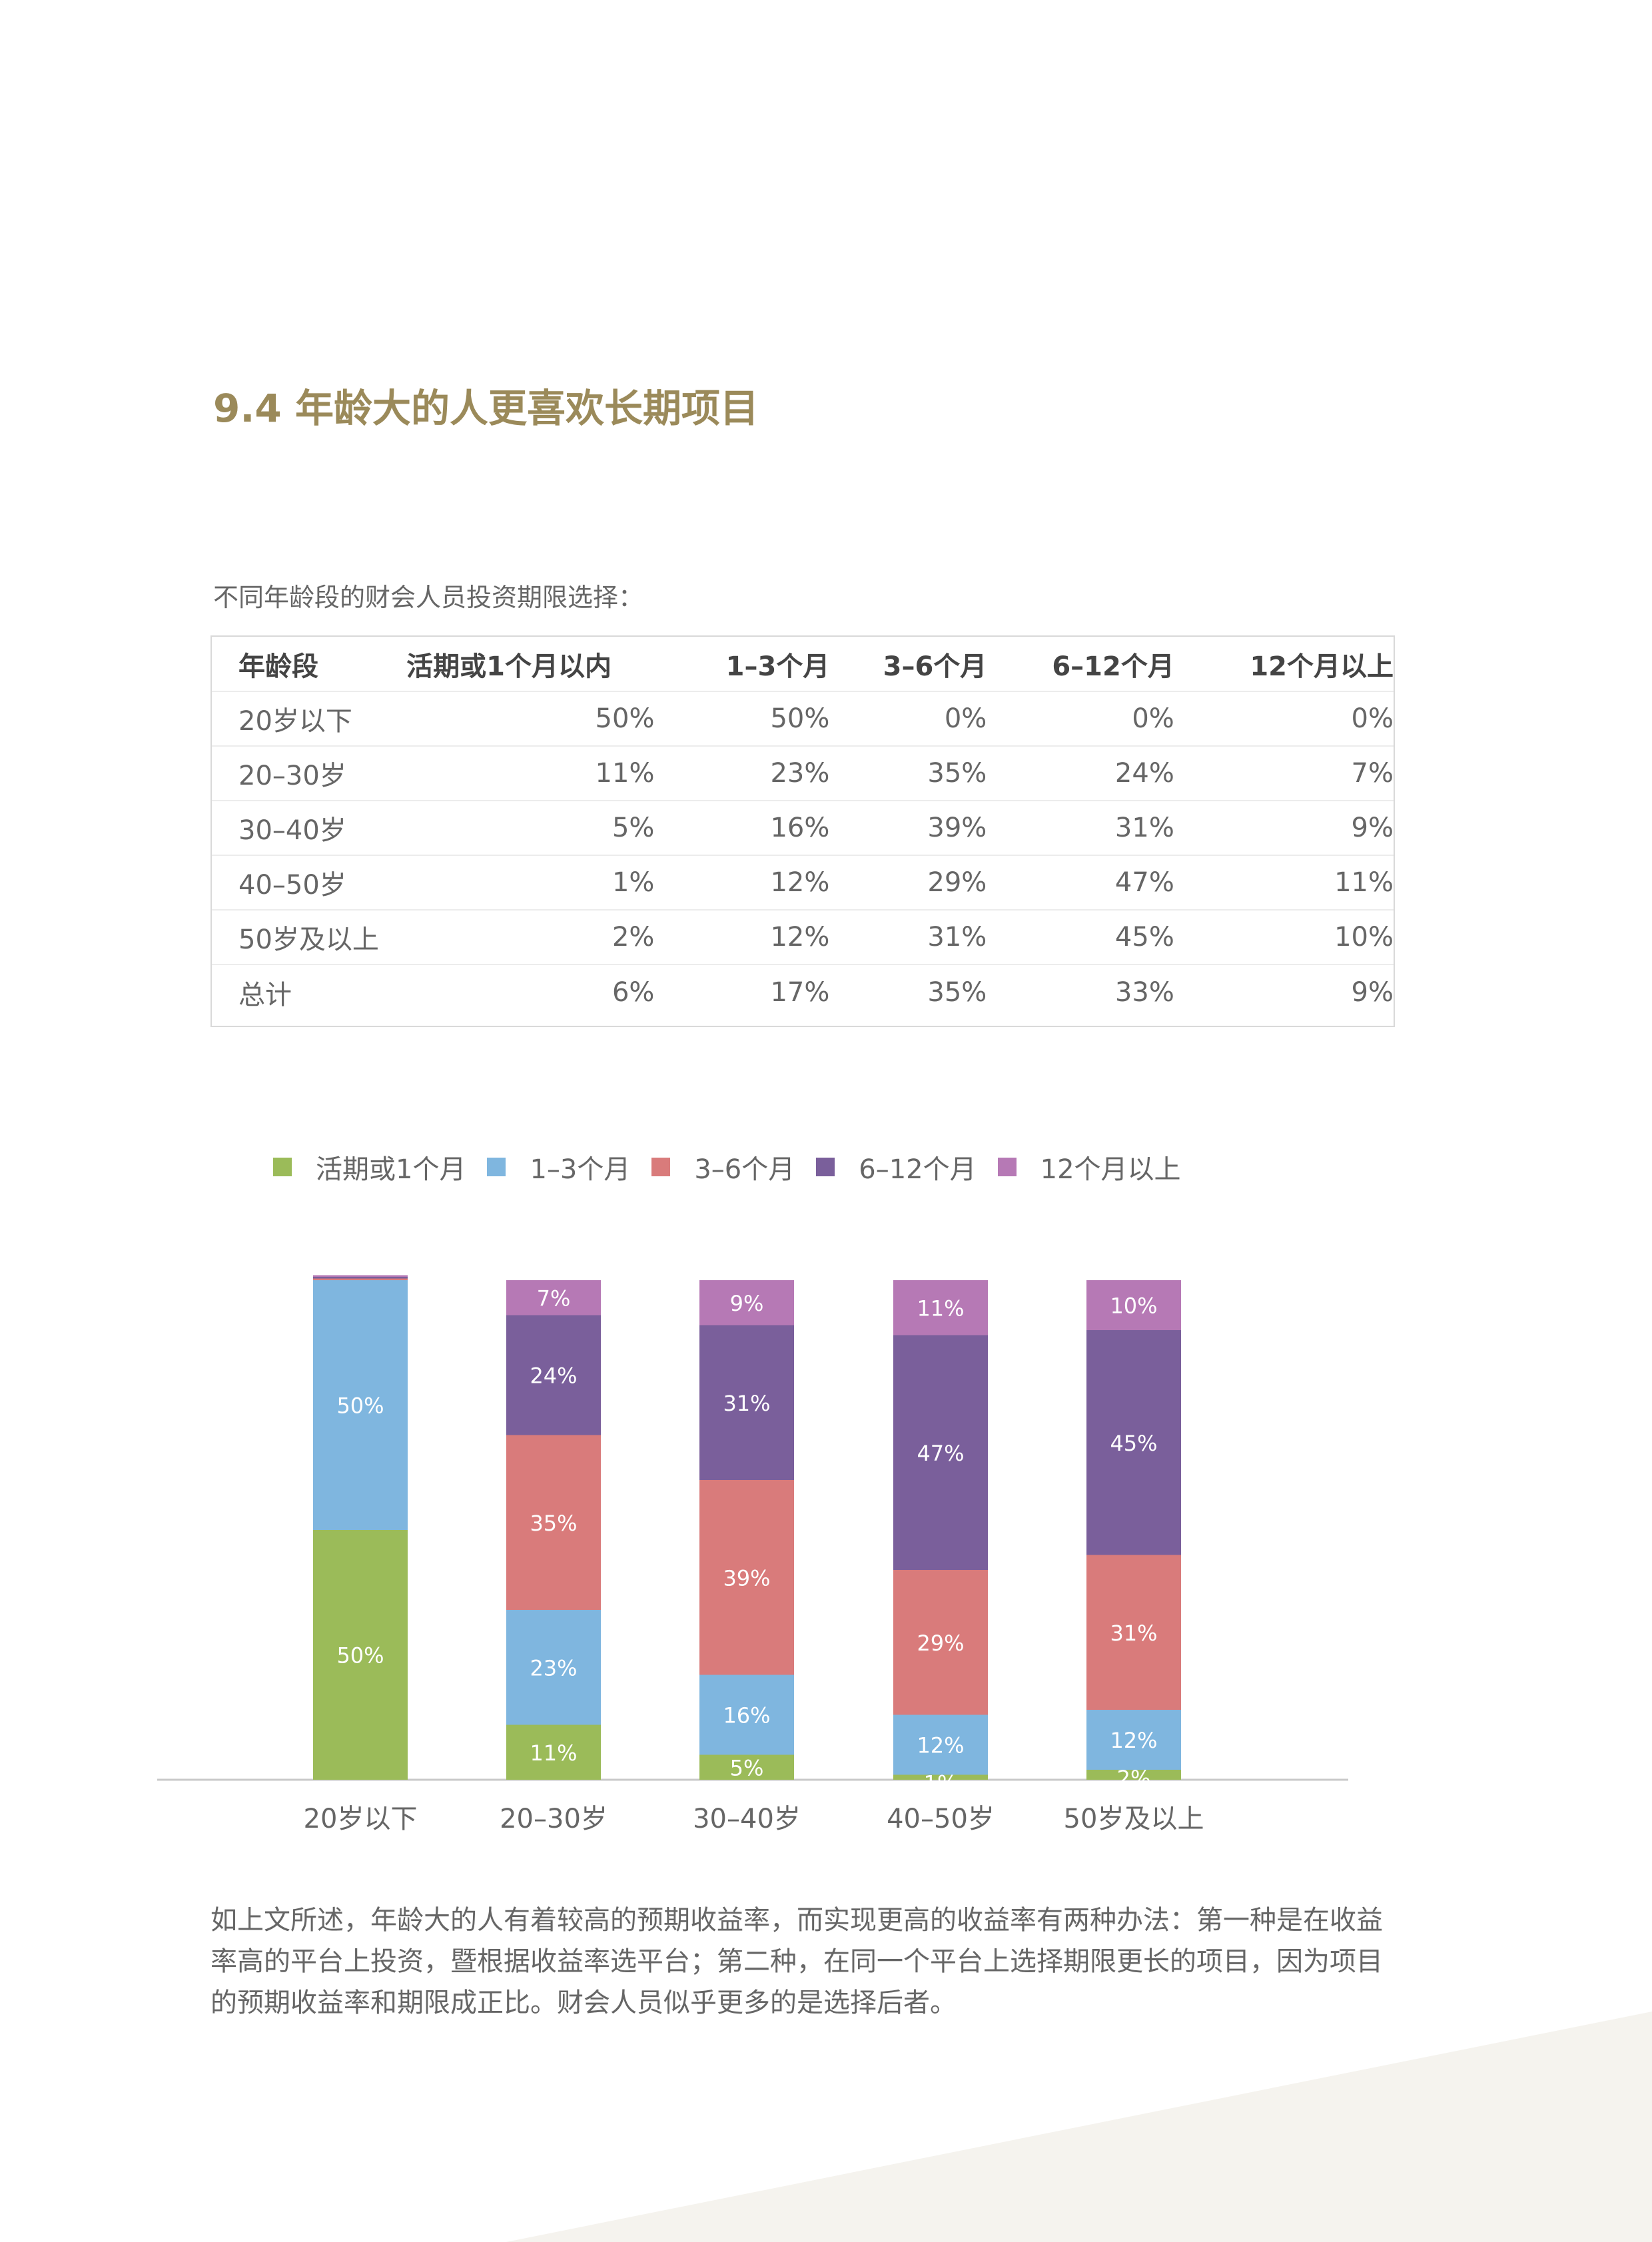 Image resolution: width=1652 pixels, height=2242 pixels. Describe the element at coordinates (486, 408) in the screenshot. I see `section-title: 9.4 年龄大的人更喜欢长期项目` at that location.